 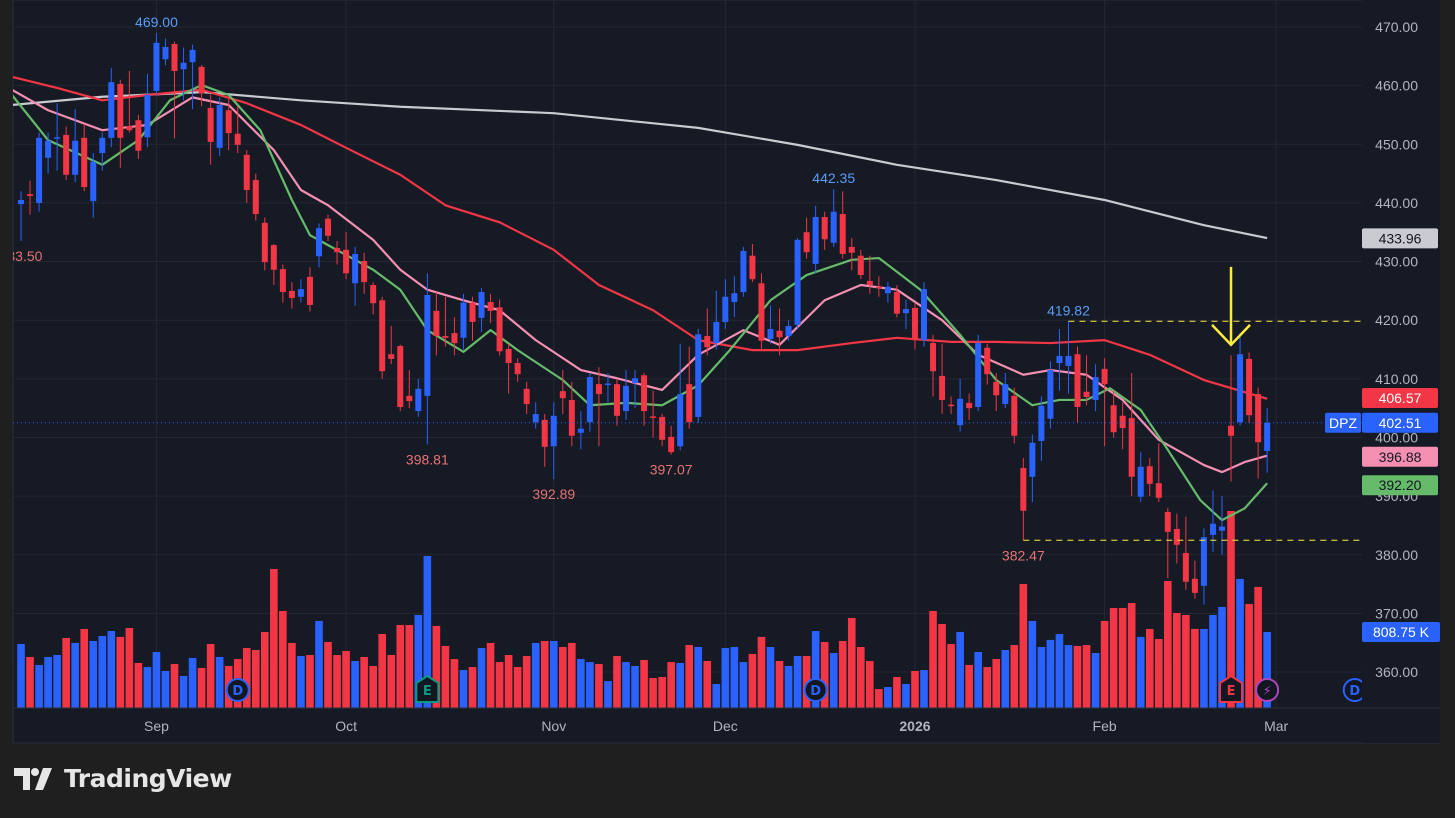 I want to click on volume-badge: 808.75 K, so click(x=1401, y=632).